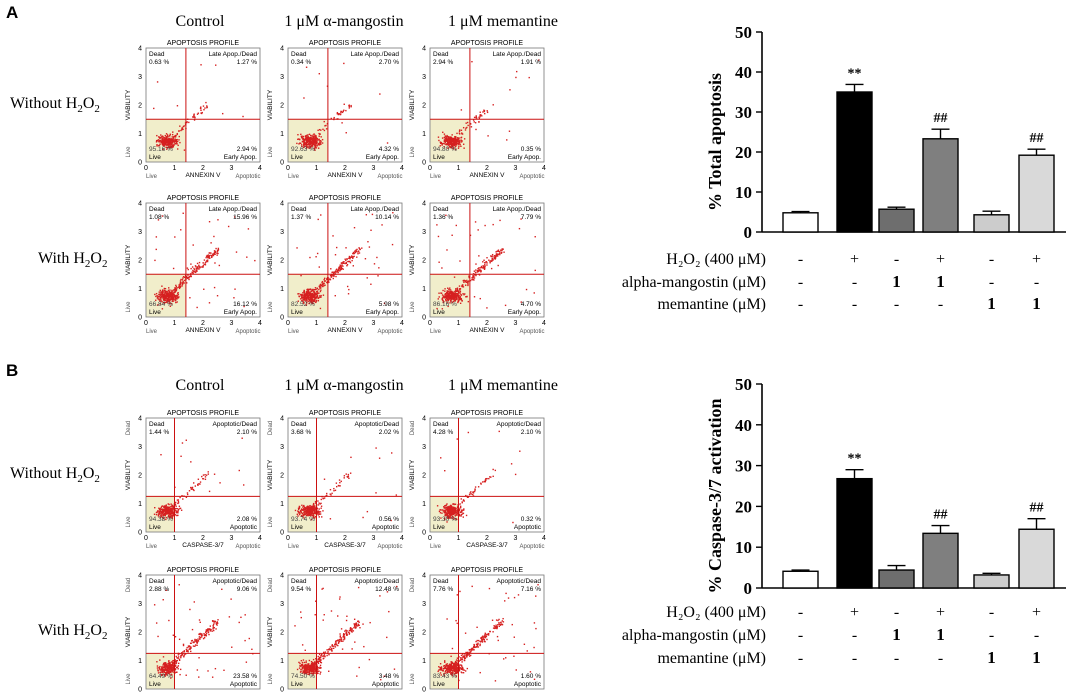 This screenshot has height=692, width=1084. I want to click on scatter-points, so click(486, 262).